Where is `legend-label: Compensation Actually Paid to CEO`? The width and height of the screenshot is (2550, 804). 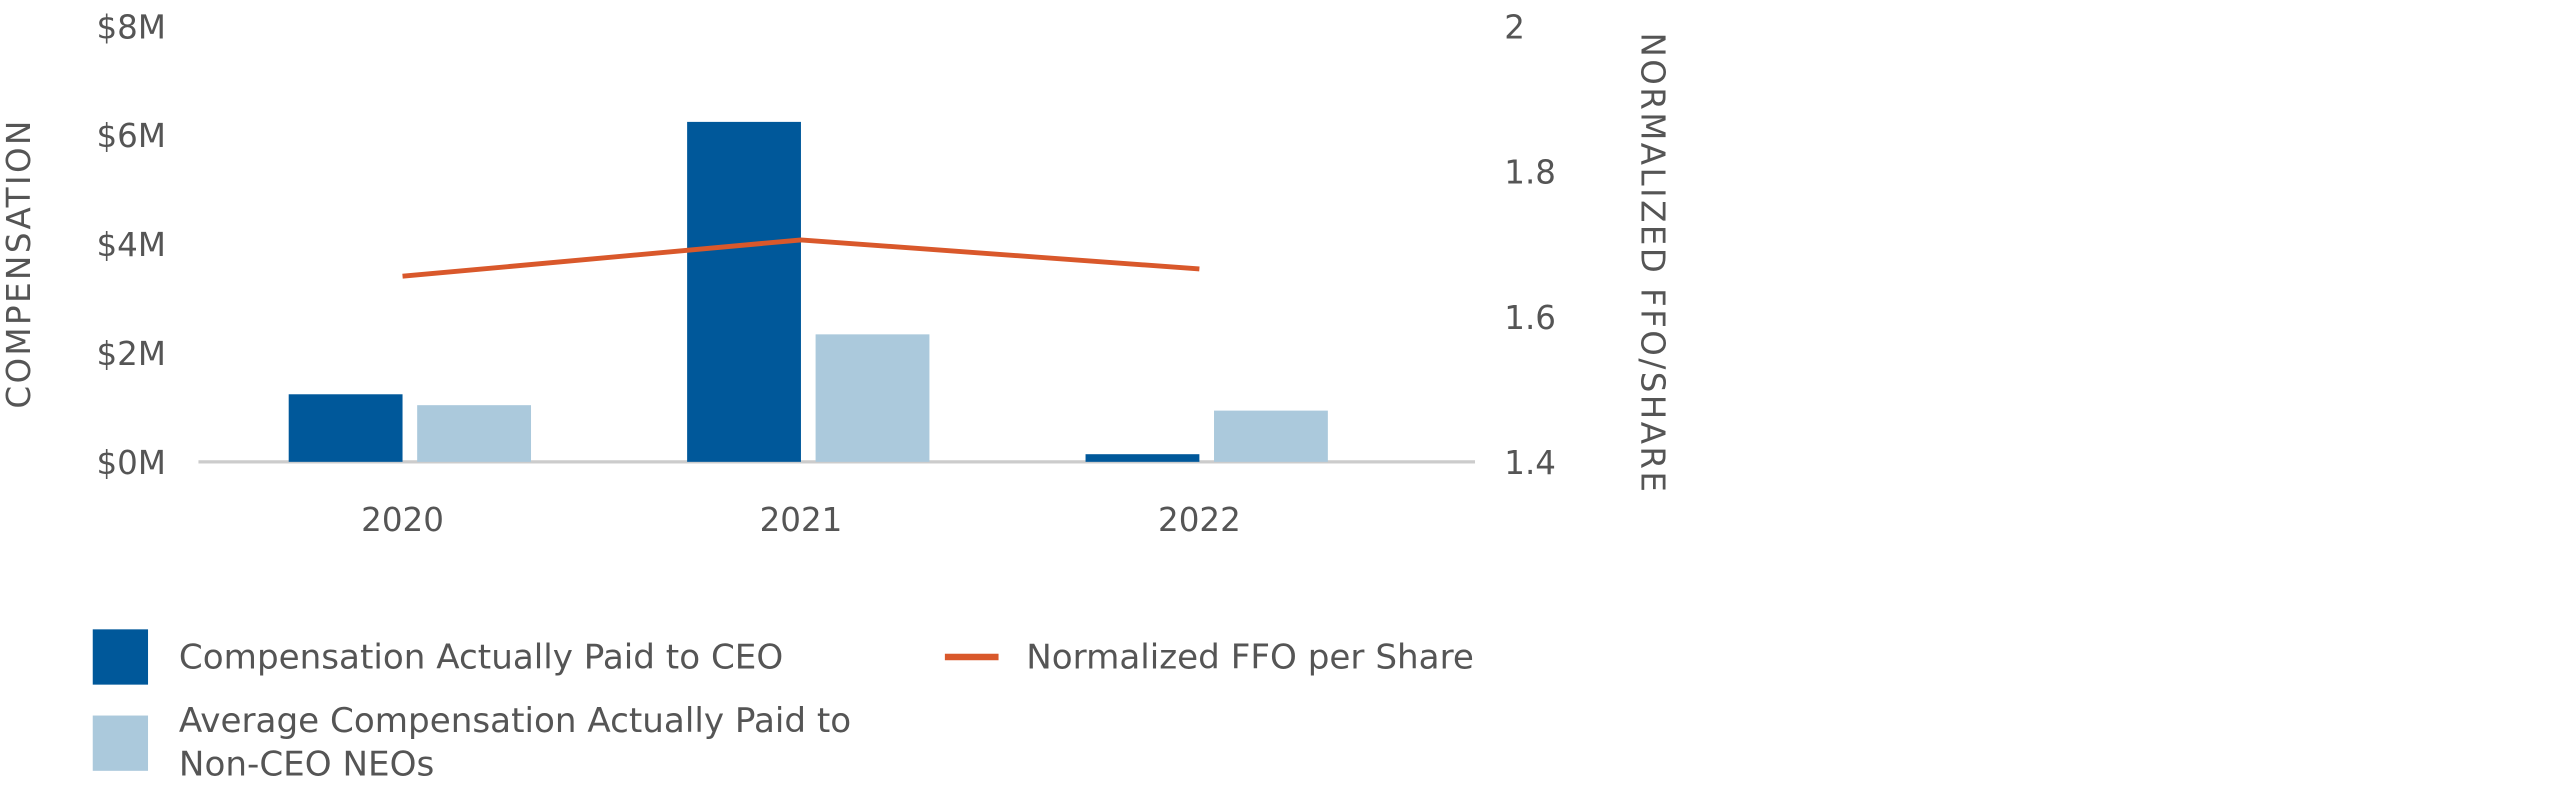 legend-label: Compensation Actually Paid to CEO is located at coordinates (481, 656).